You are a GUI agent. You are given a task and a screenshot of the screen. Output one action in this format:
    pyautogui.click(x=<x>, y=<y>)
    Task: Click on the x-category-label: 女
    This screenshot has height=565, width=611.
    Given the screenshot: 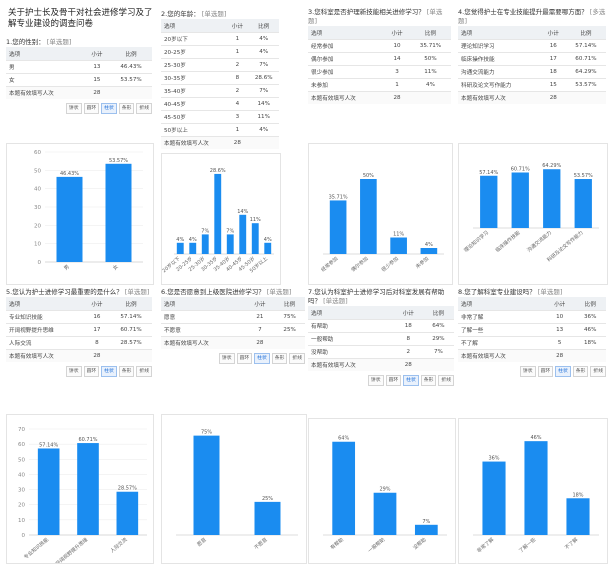 What is the action you would take?
    pyautogui.click(x=115, y=267)
    